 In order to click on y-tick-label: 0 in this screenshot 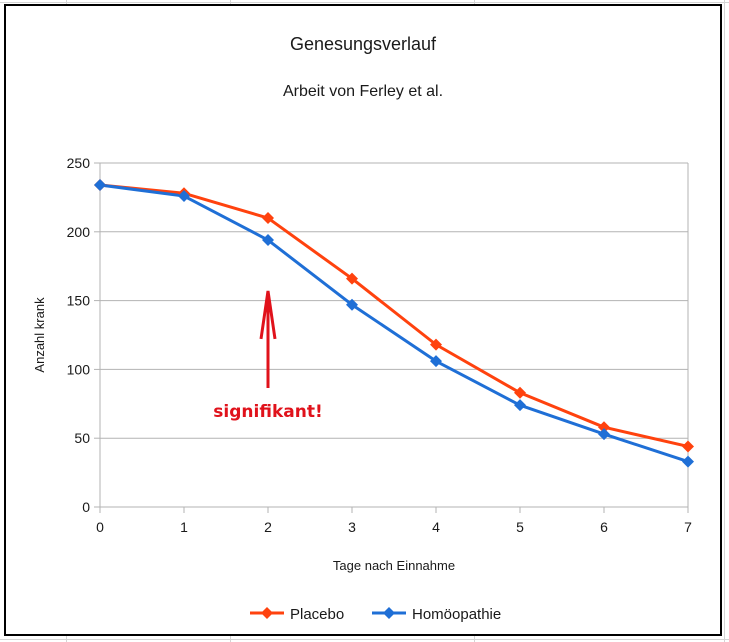, I will do `click(86, 507)`.